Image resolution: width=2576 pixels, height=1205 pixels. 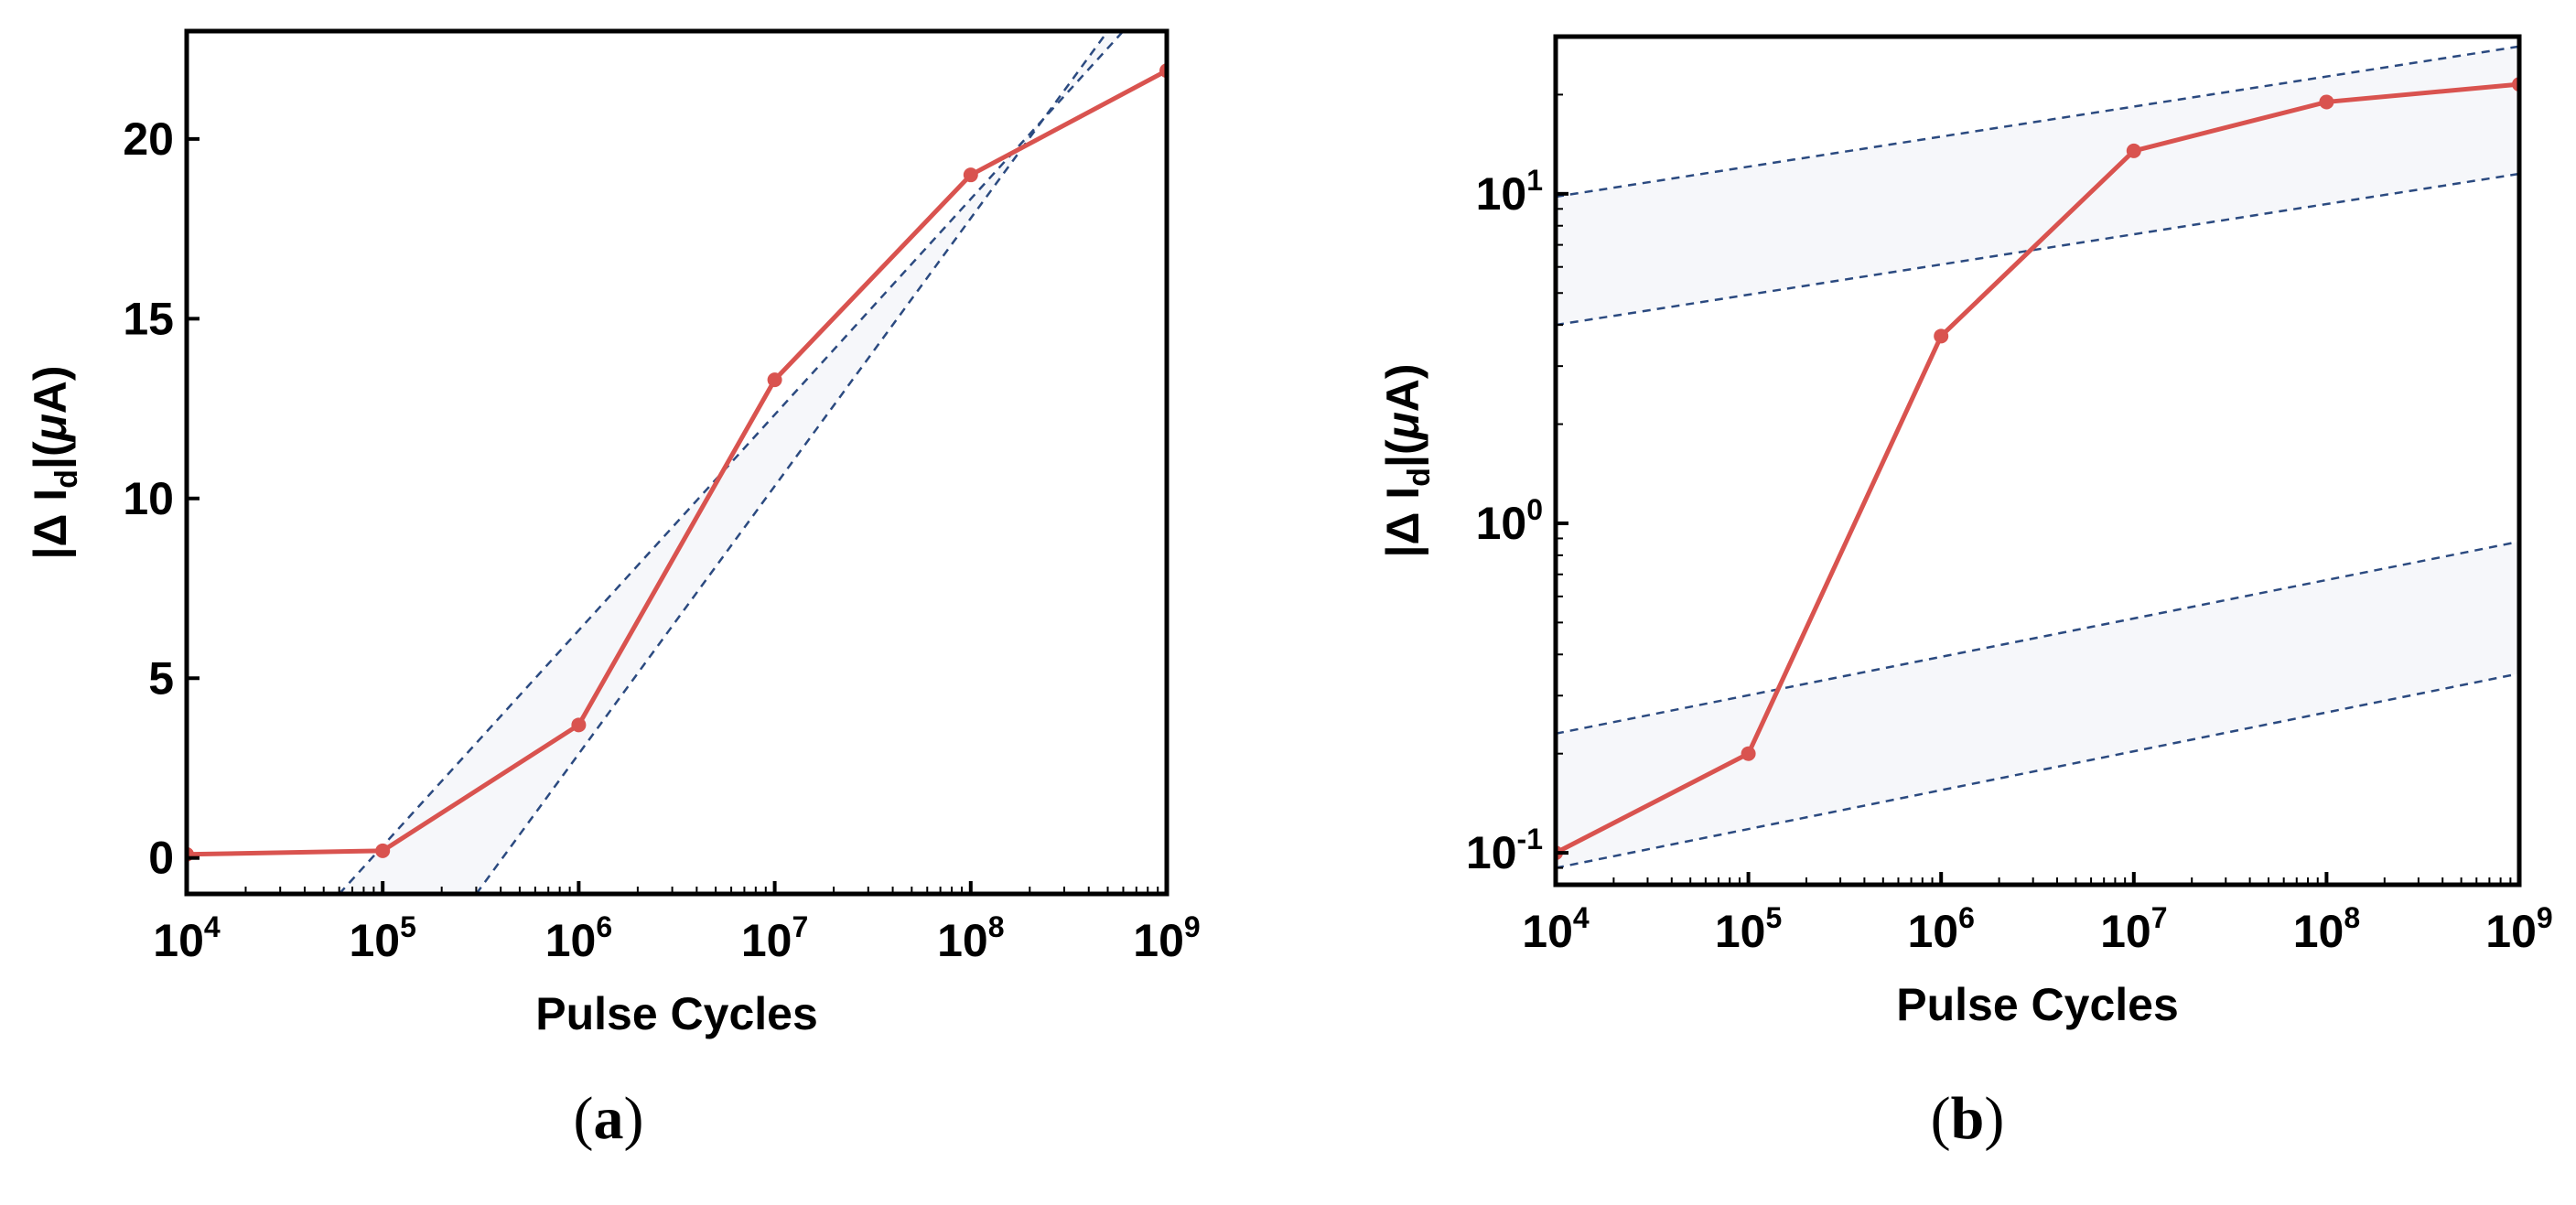 What do you see at coordinates (1504, 850) in the screenshot?
I see `y-tick-label-1: 10⁻¹` at bounding box center [1504, 850].